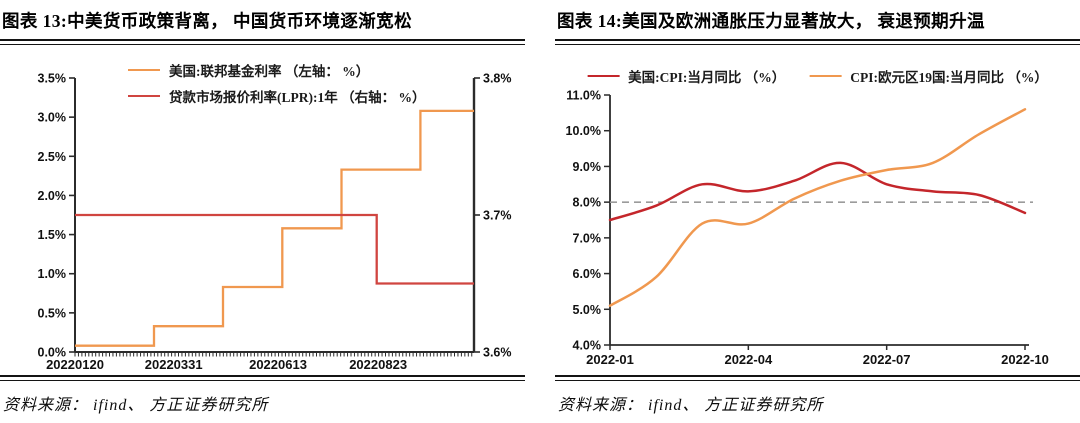  What do you see at coordinates (75, 364) in the screenshot?
I see `x-axis-tick-label: 20220120` at bounding box center [75, 364].